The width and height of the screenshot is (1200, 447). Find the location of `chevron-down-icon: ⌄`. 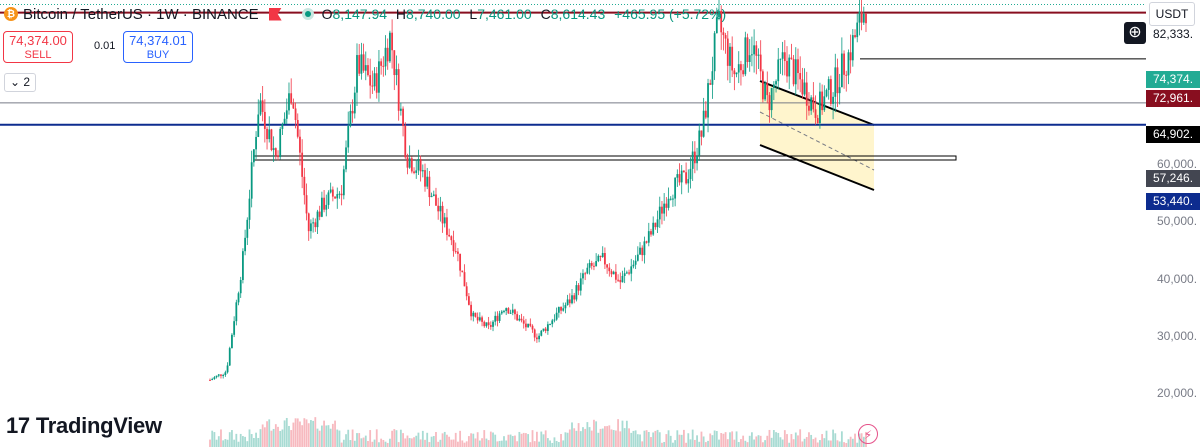

chevron-down-icon: ⌄ is located at coordinates (15, 82).